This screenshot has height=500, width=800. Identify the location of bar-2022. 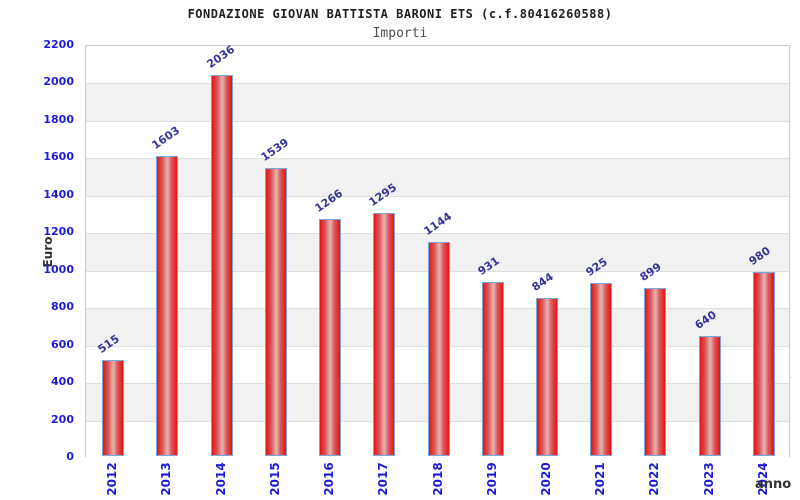
(655, 371).